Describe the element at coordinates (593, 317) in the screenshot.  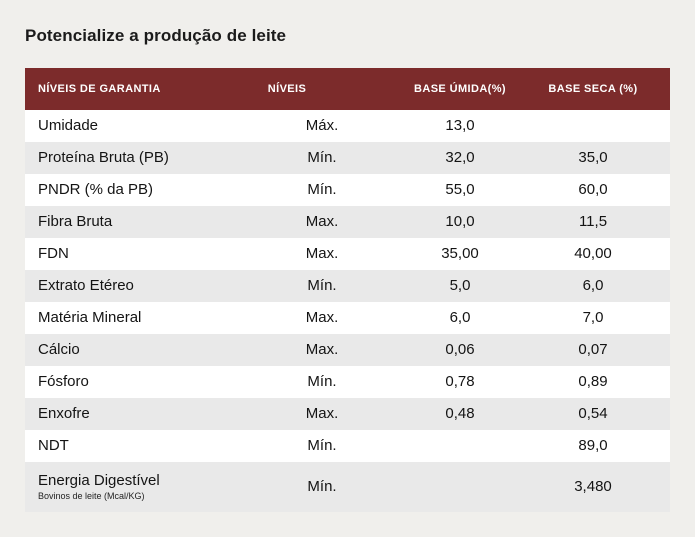
I see `row-base-seca: 7,0` at that location.